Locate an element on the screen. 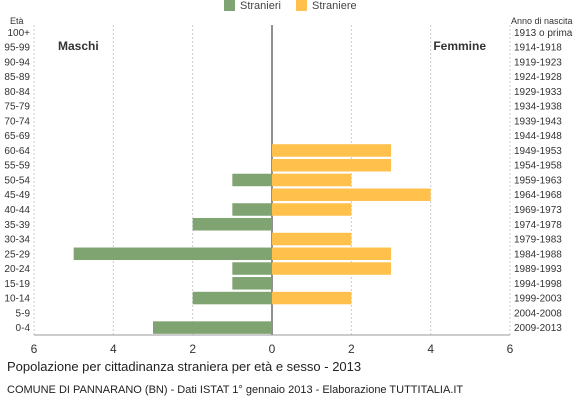 This screenshot has width=580, height=400. femmine-label: Femmine is located at coordinates (459, 46).